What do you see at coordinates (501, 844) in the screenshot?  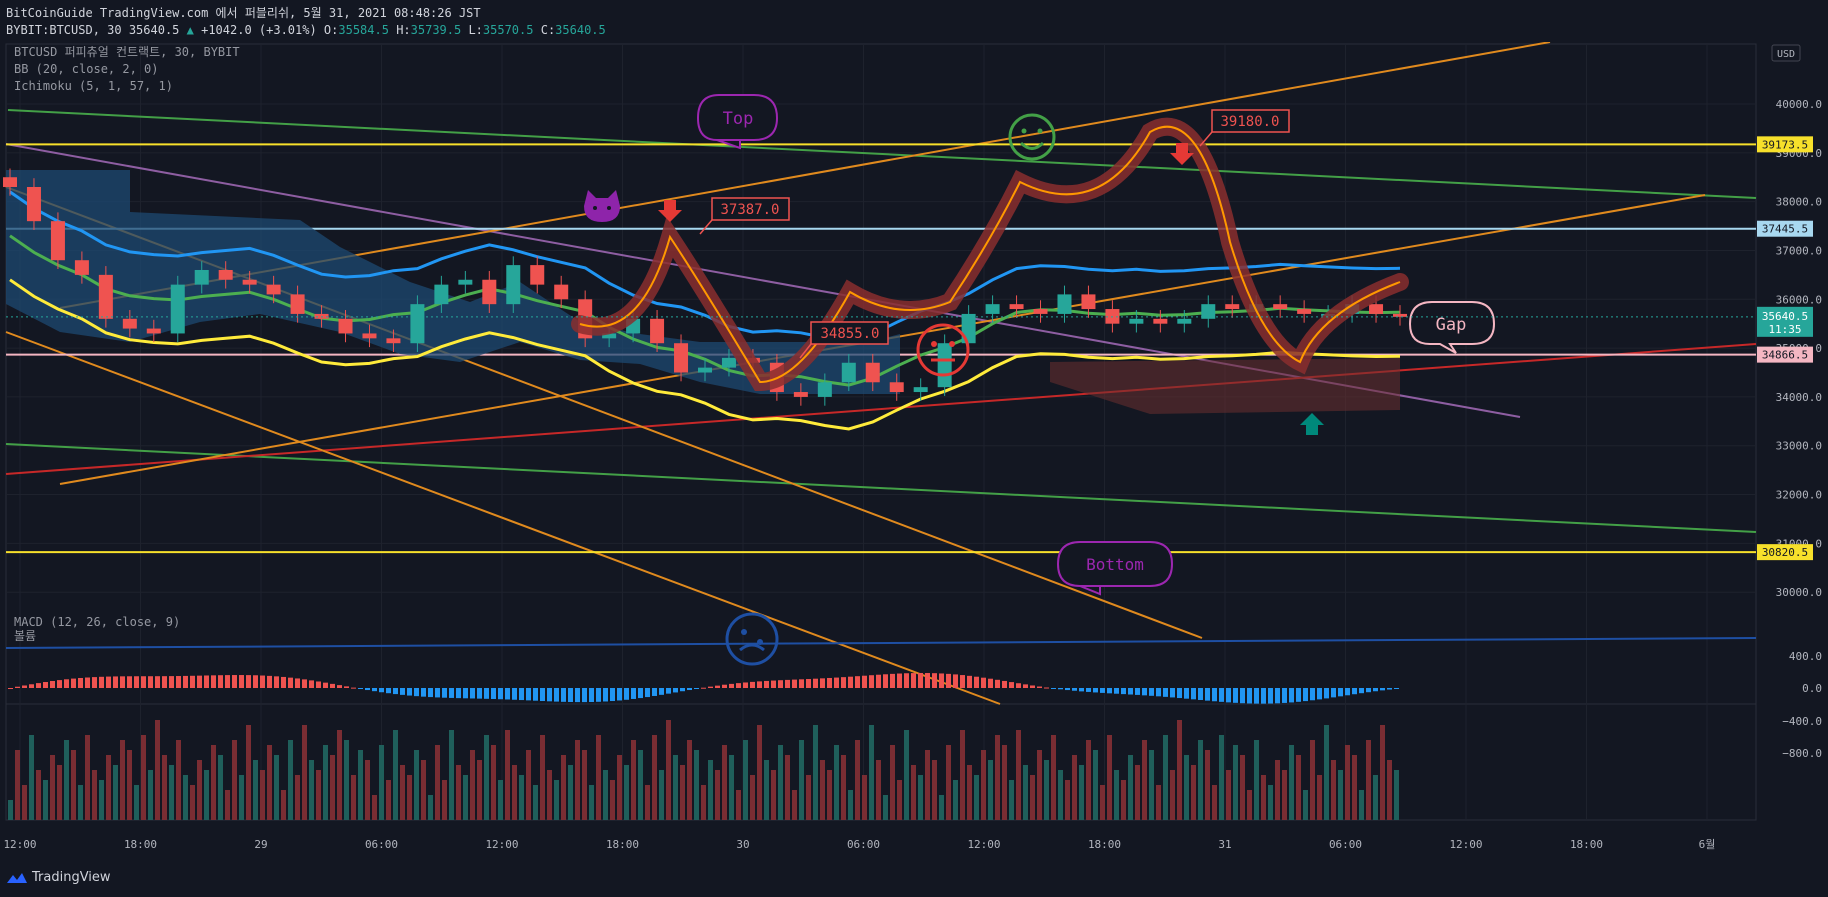 I see `time-tick-label: 12:00` at bounding box center [501, 844].